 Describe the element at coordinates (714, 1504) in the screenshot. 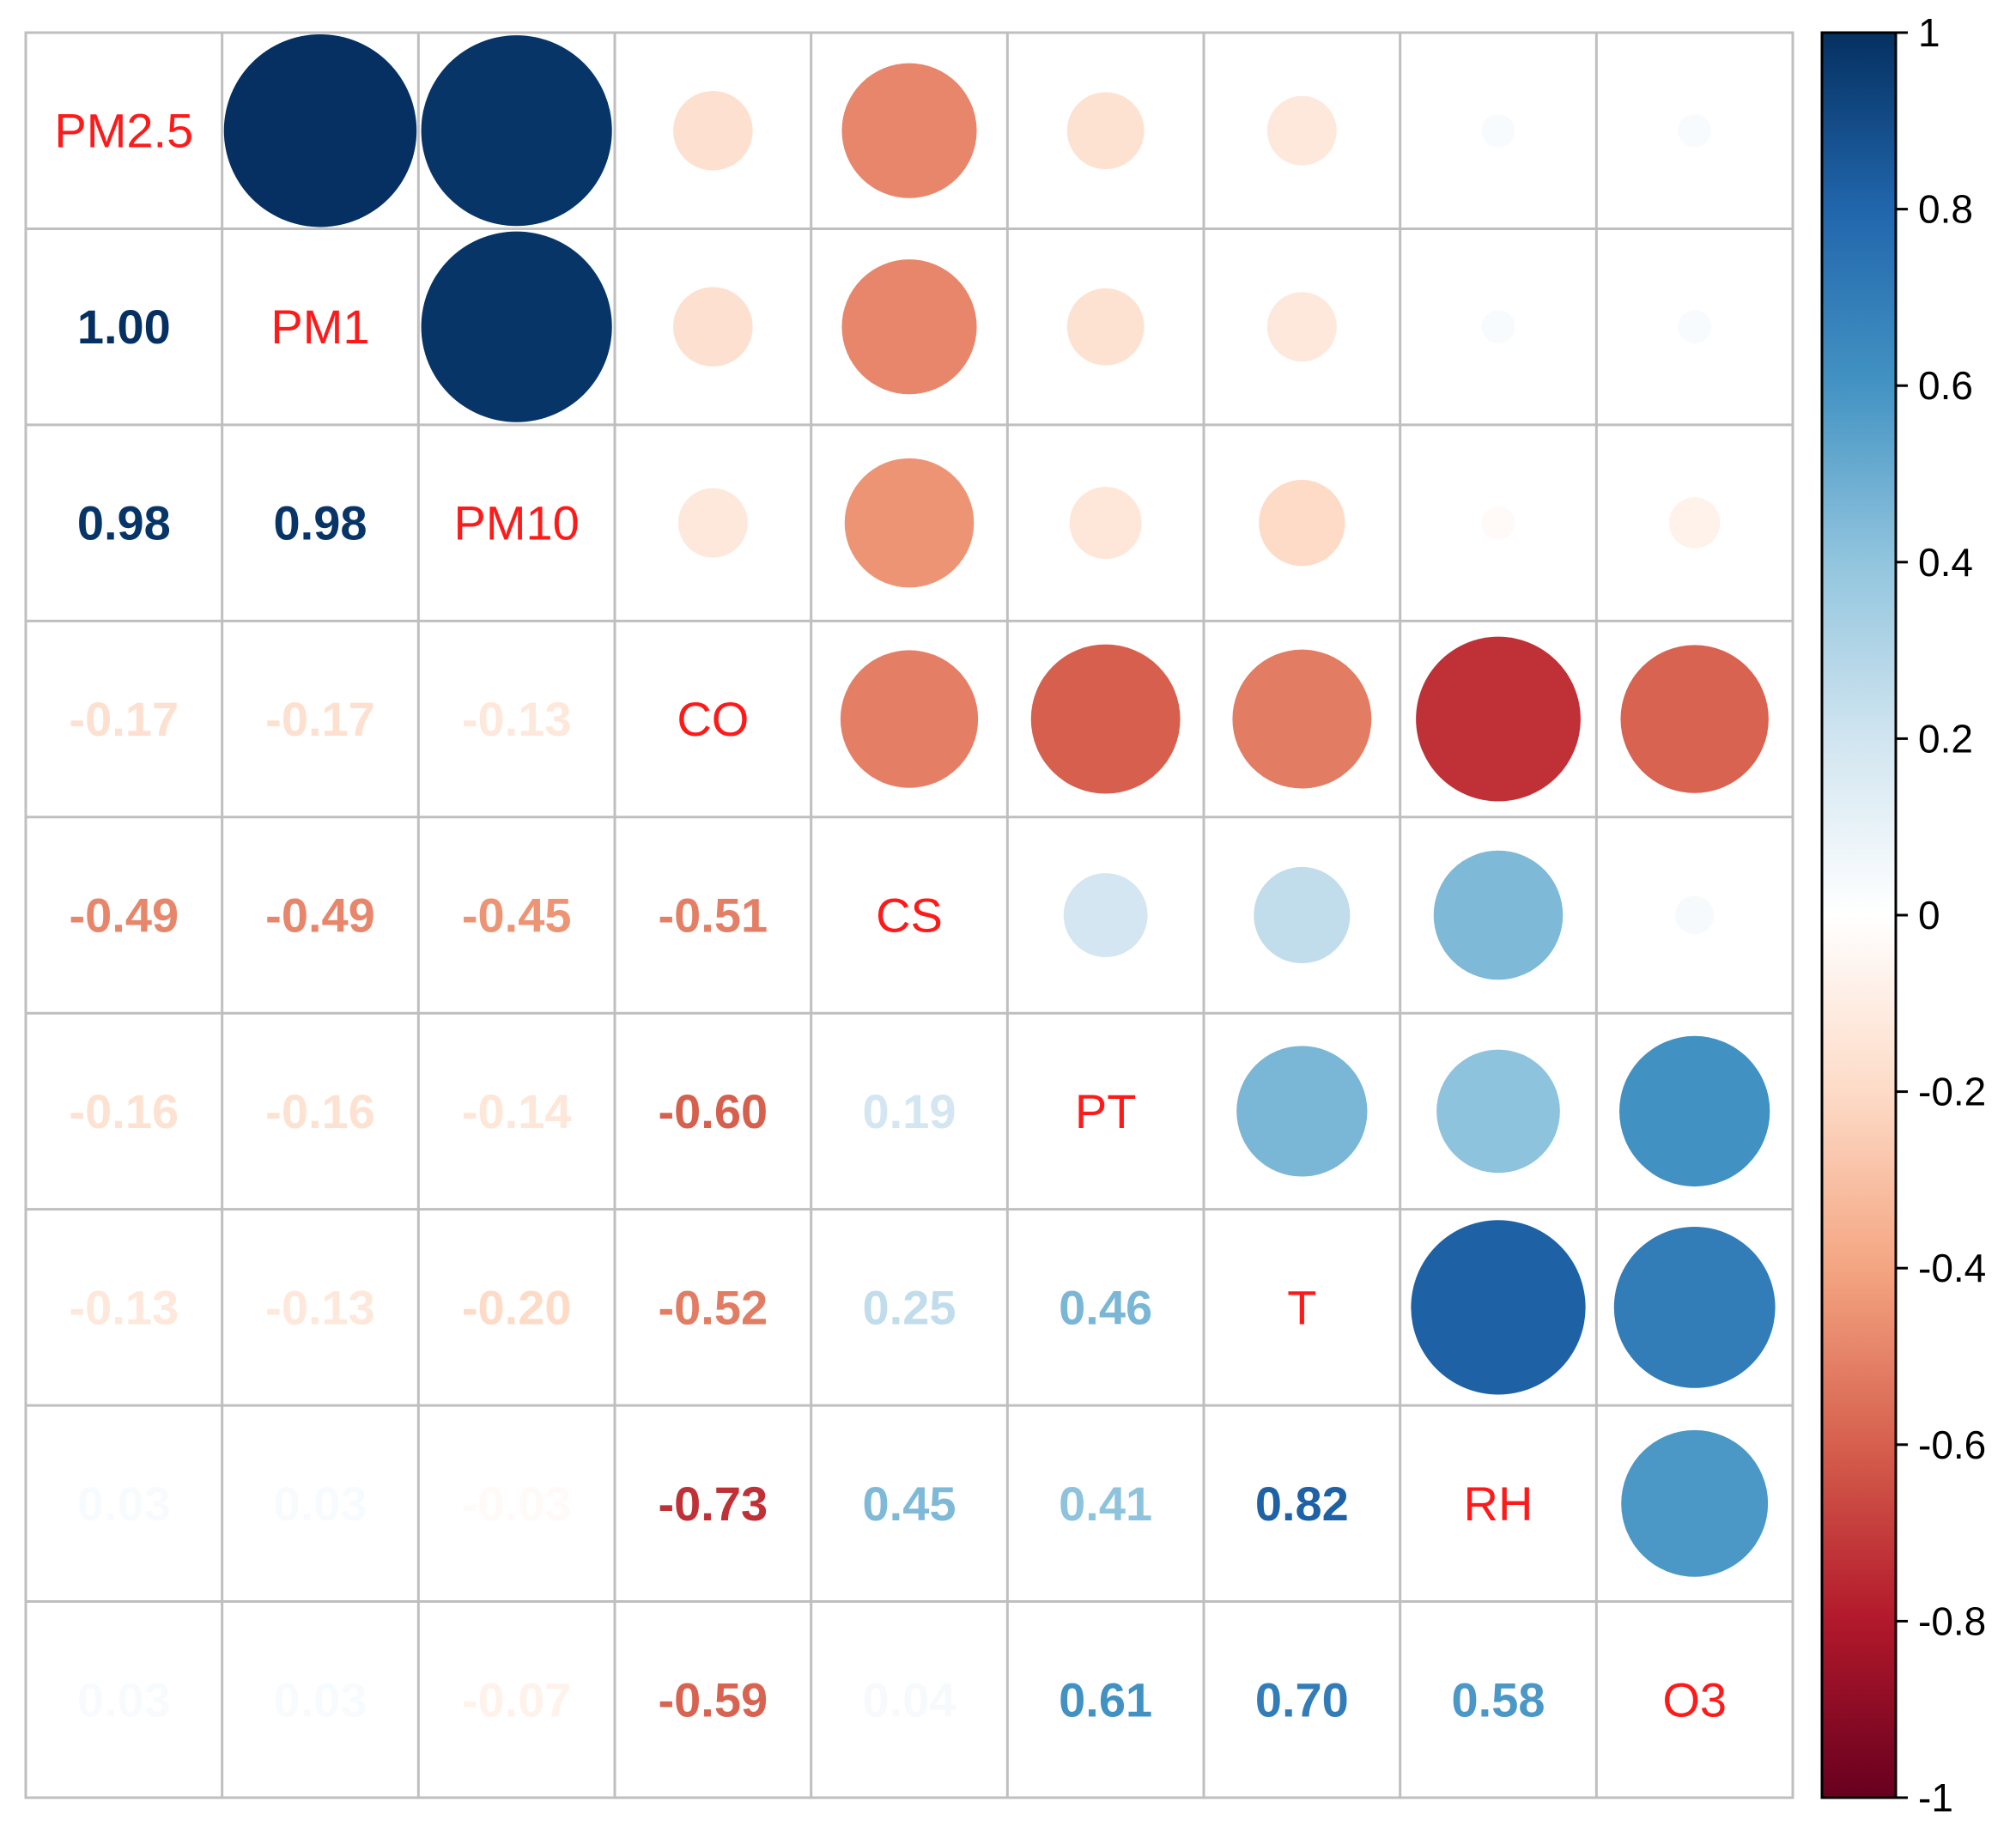

I see `correlation-value: -0.73` at that location.